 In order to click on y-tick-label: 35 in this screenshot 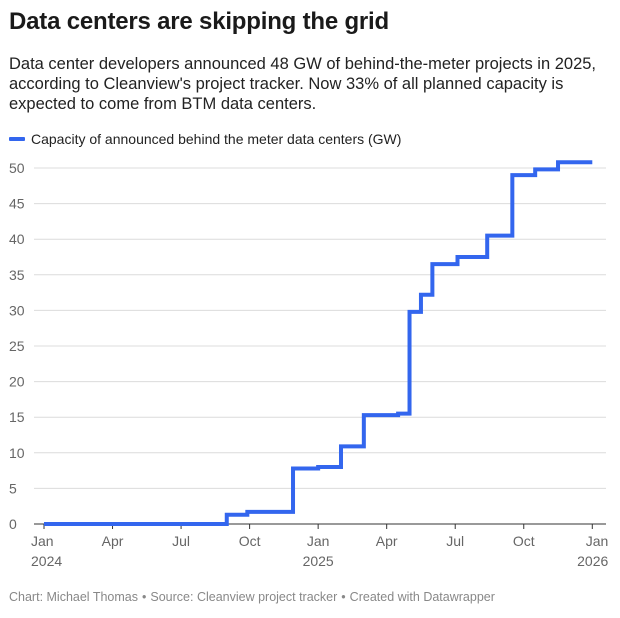, I will do `click(17, 275)`.